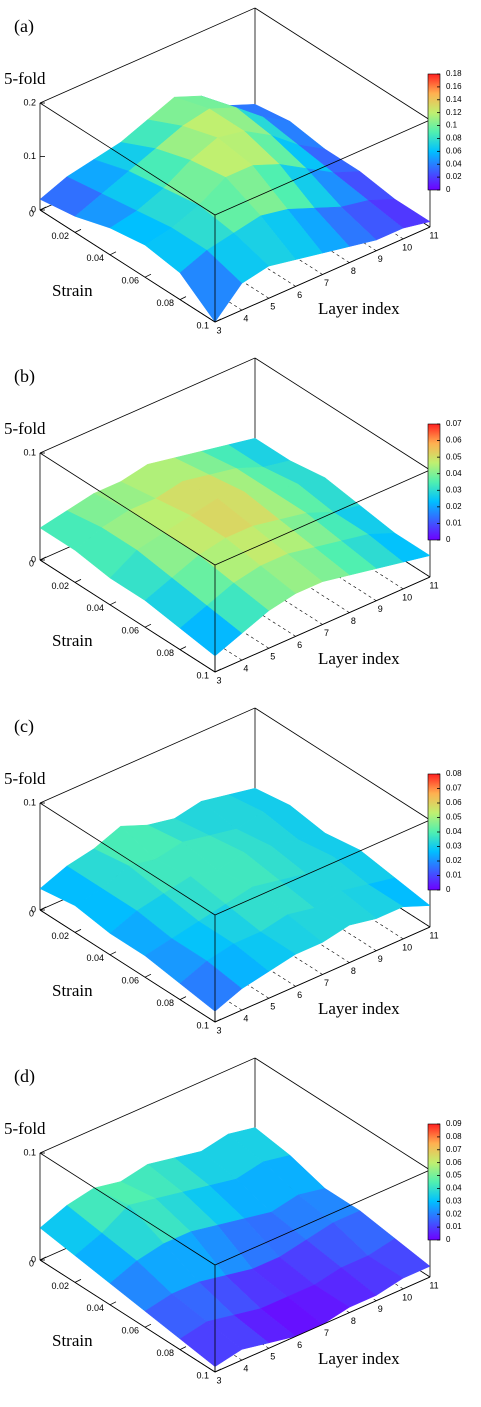 Image resolution: width=481 pixels, height=1407 pixels. What do you see at coordinates (454, 73) in the screenshot?
I see `colorbar-tick-label: 0.18` at bounding box center [454, 73].